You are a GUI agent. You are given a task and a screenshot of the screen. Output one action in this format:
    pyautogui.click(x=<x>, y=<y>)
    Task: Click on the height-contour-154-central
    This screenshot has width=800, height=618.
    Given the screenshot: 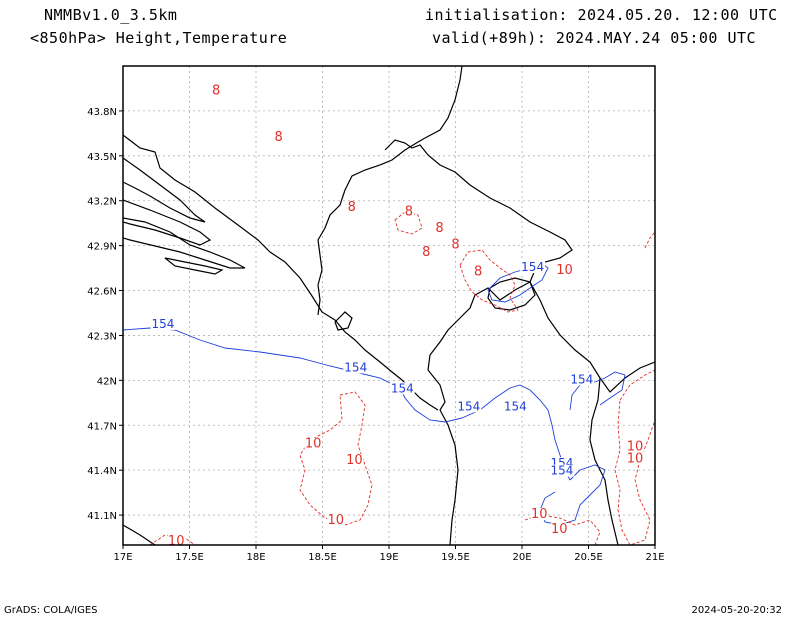 What is the action you would take?
    pyautogui.click(x=516, y=432)
    